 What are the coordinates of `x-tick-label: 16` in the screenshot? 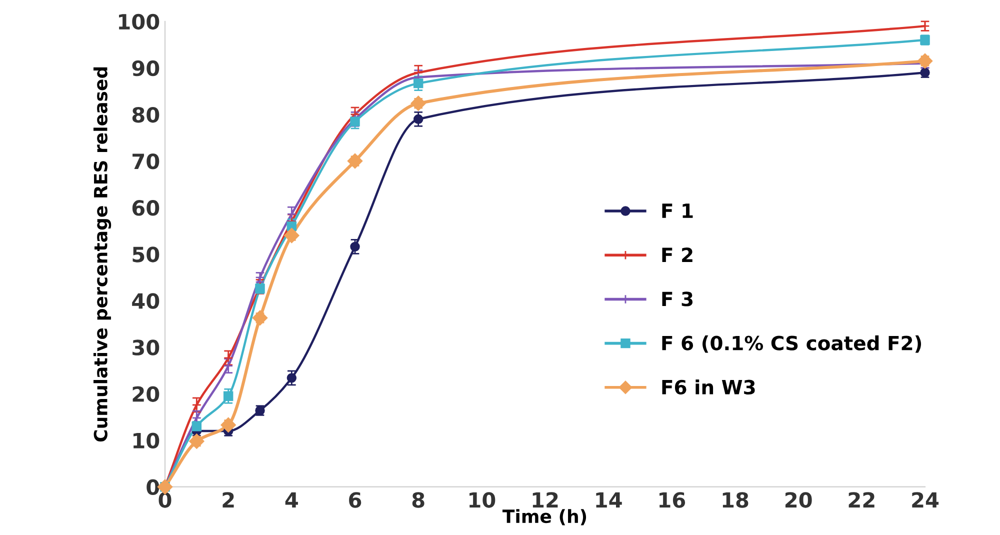 It's located at (673, 500).